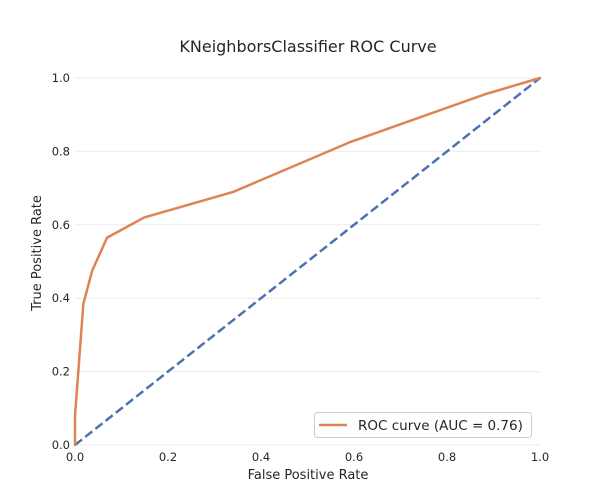 The image size is (600, 500). Describe the element at coordinates (354, 457) in the screenshot. I see `x-tick-label: 0.6` at that location.